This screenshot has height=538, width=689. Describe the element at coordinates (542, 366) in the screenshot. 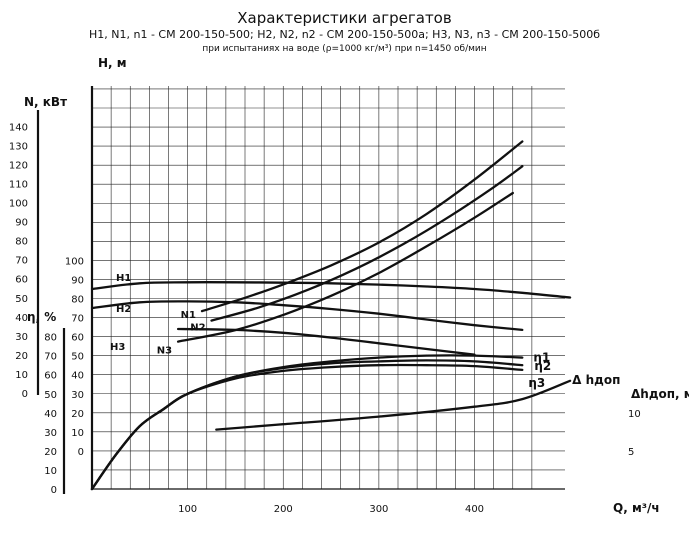

I see `series-label: η2` at that location.